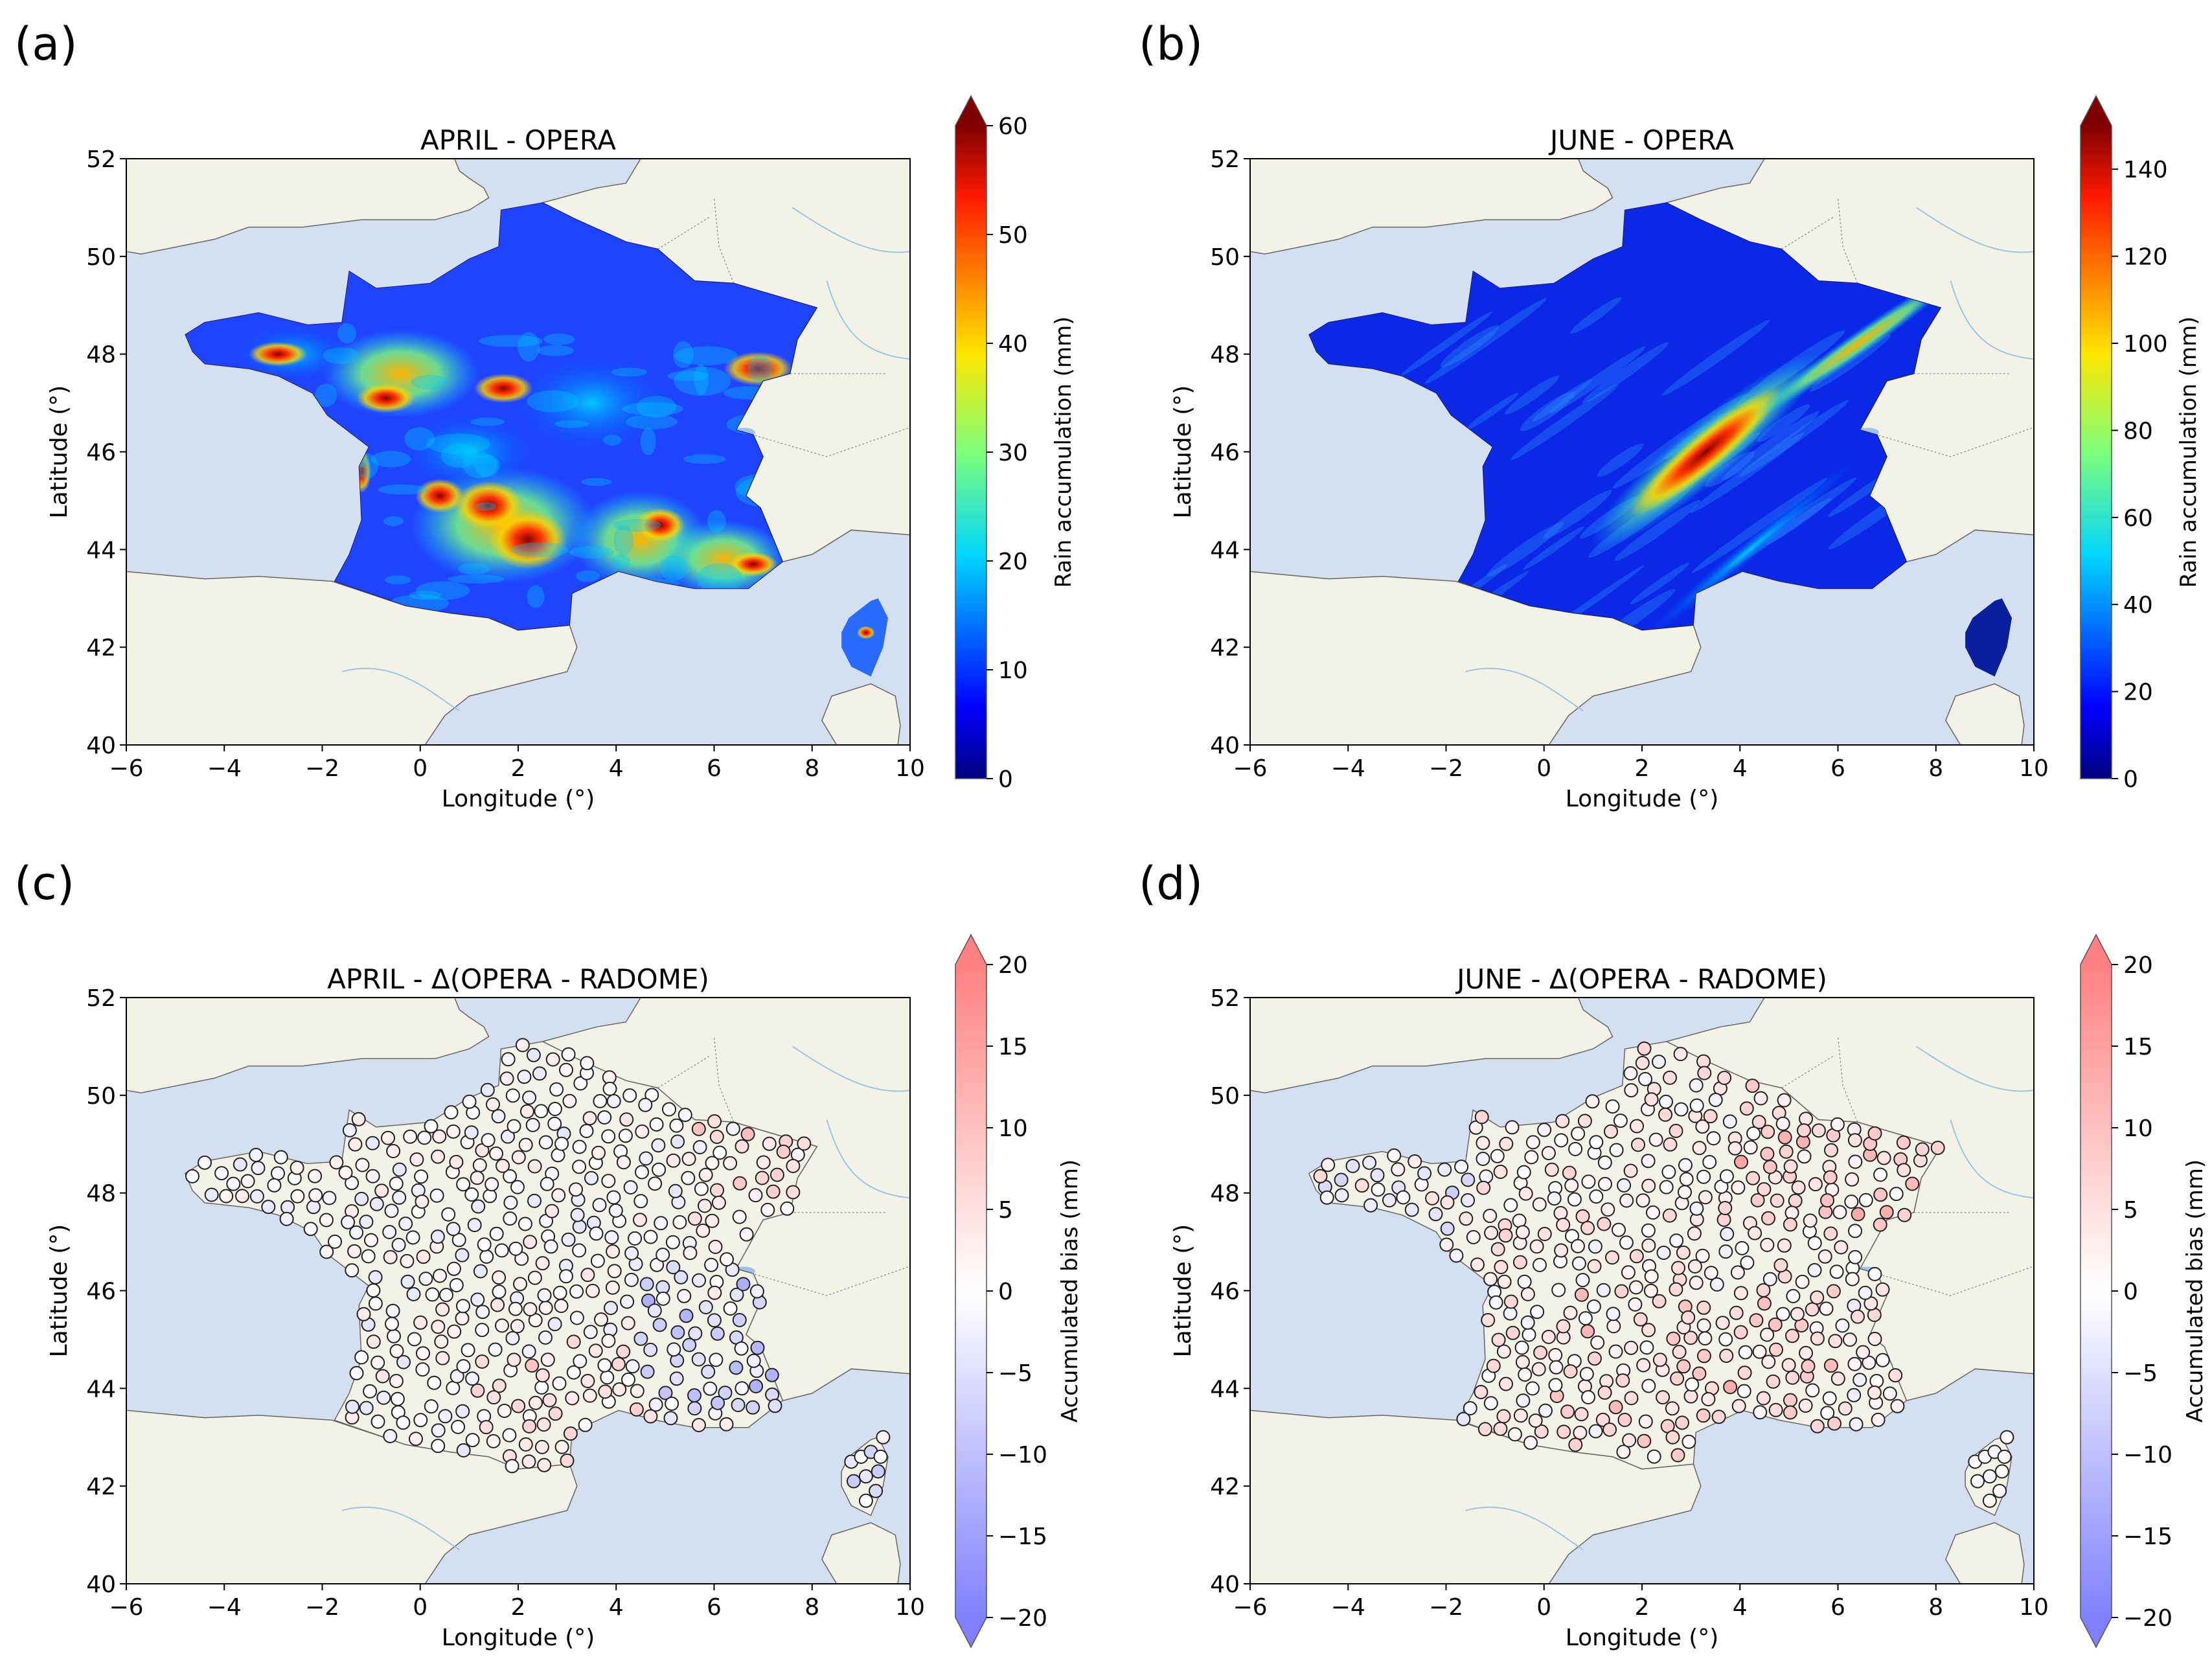 The height and width of the screenshot is (1668, 2212). I want to click on colorbar-tick-label: 15, so click(2138, 1047).